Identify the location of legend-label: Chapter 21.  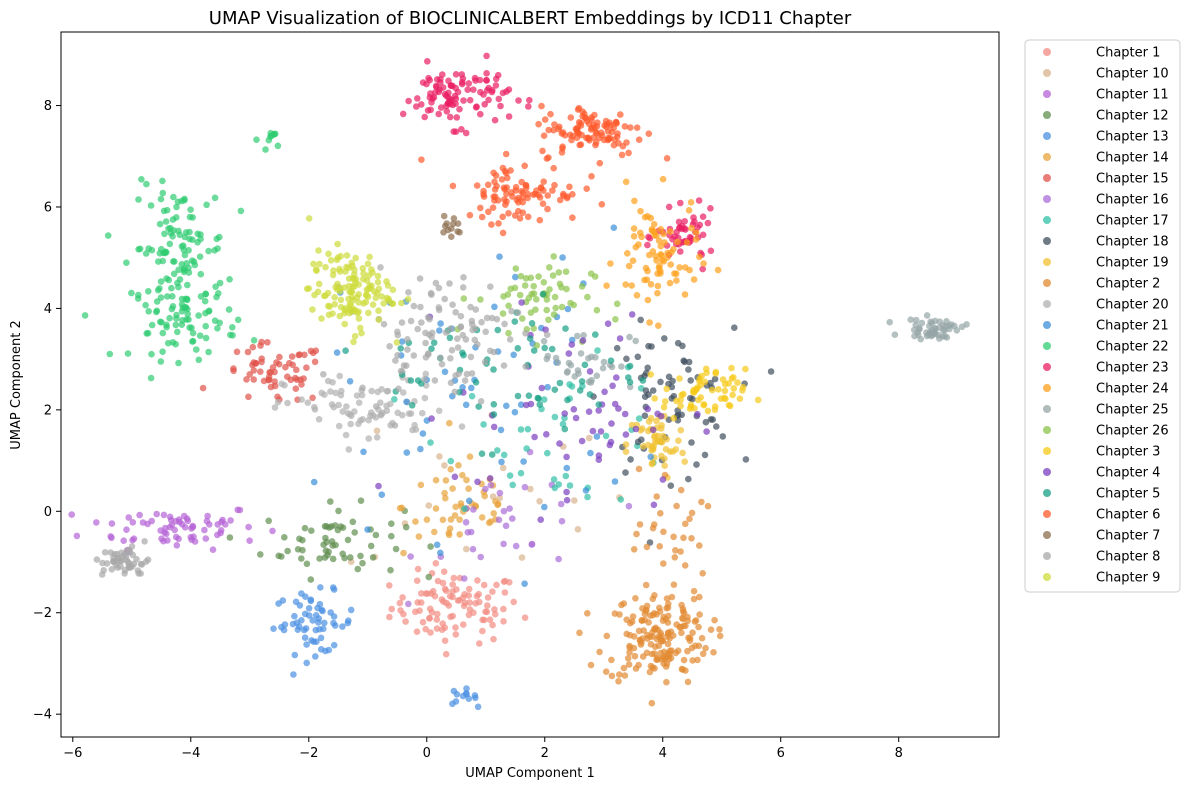
(1132, 326).